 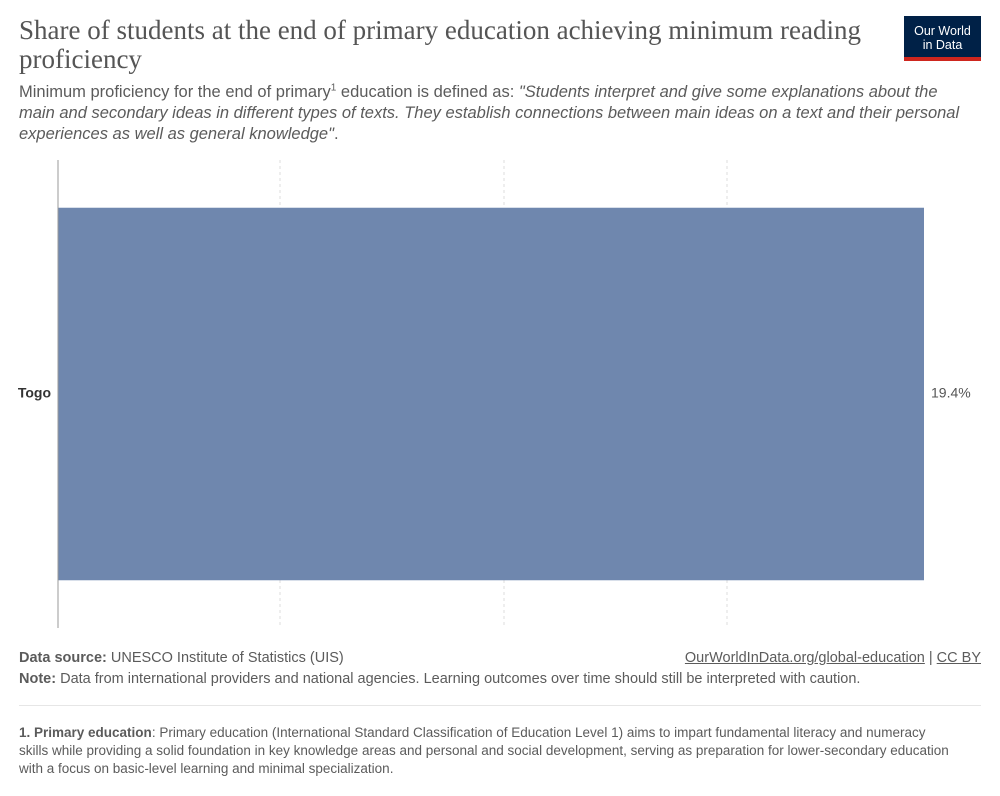 I want to click on subtitle-mid: education is defined as:, so click(x=427, y=92).